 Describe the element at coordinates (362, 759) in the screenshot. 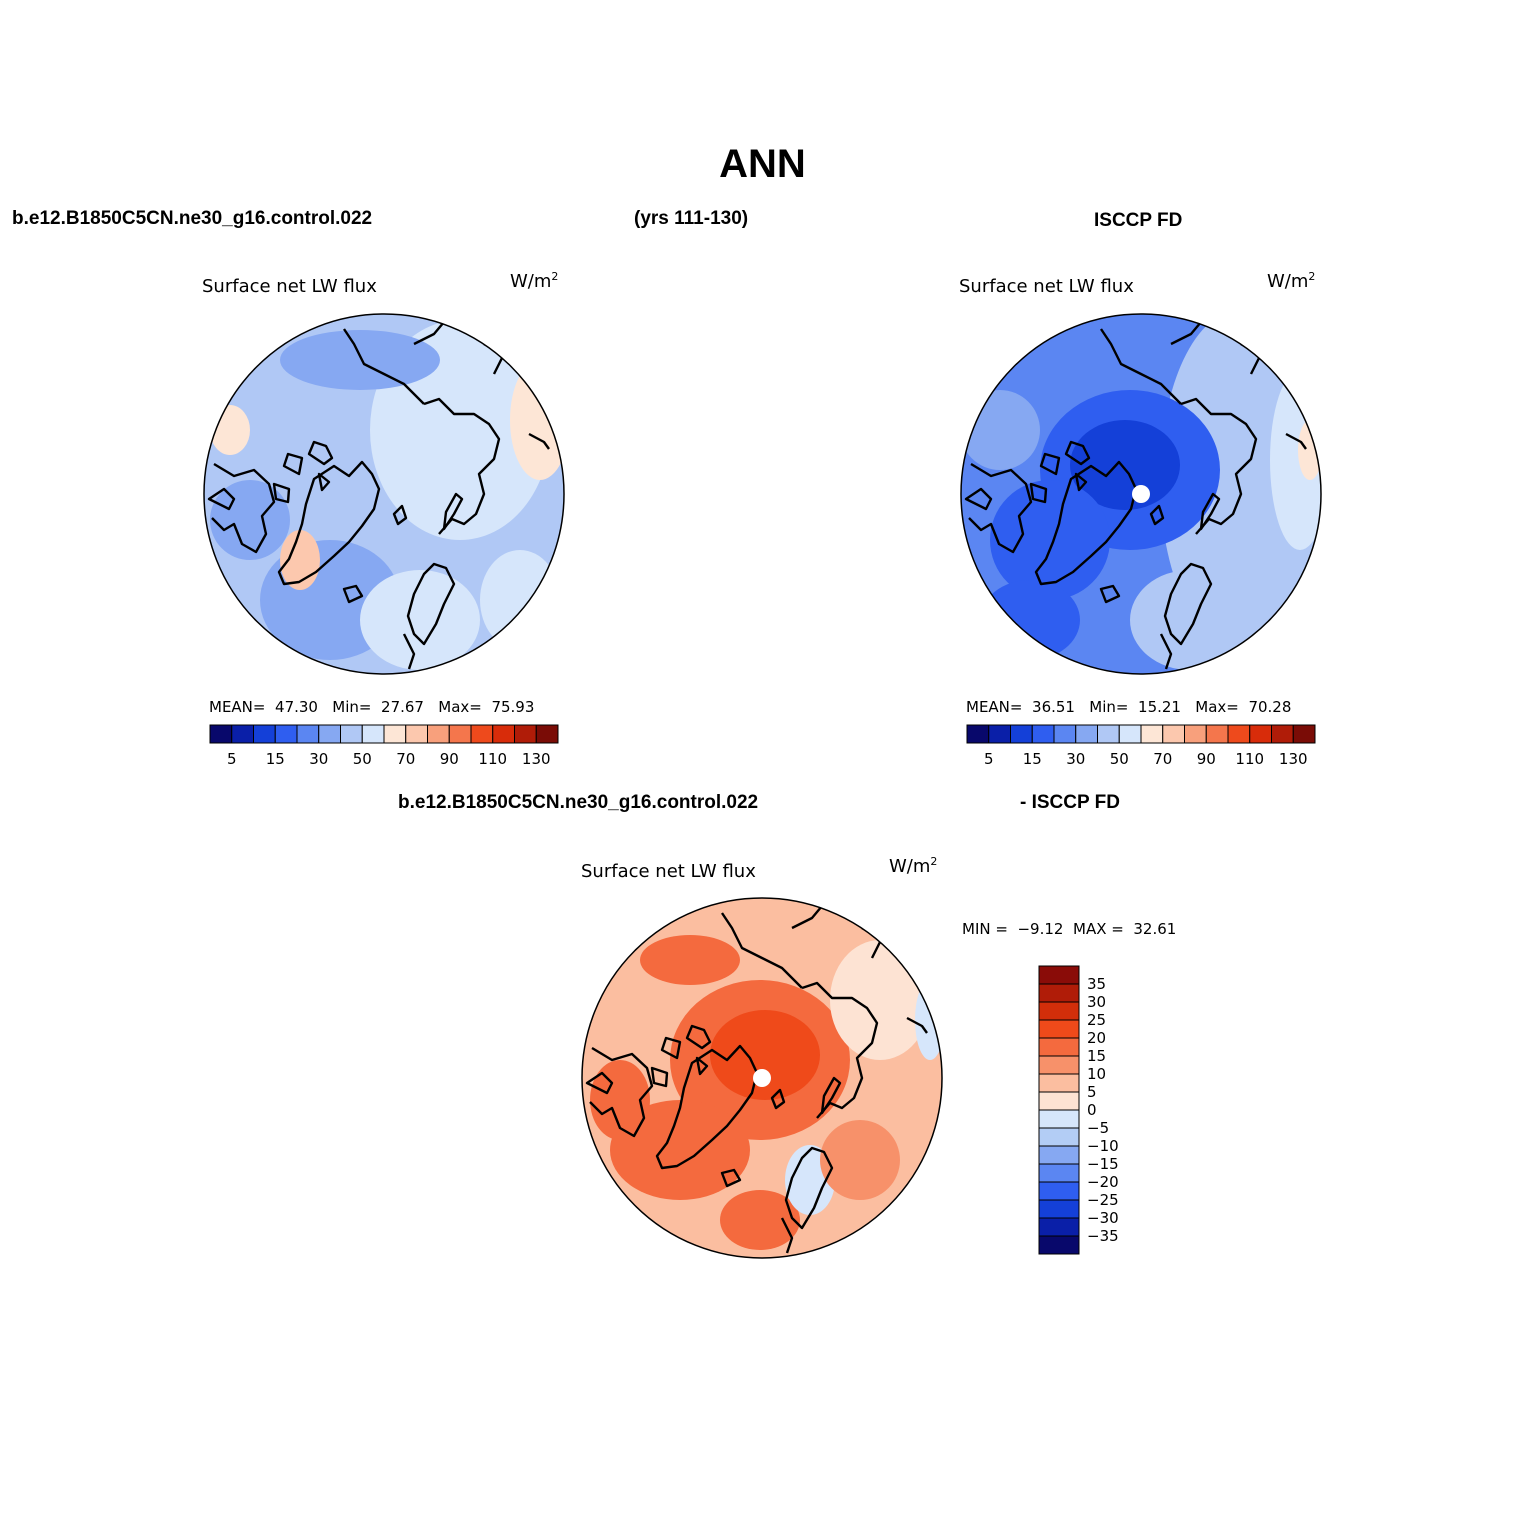

I see `model-colorbar-tick: 50` at that location.